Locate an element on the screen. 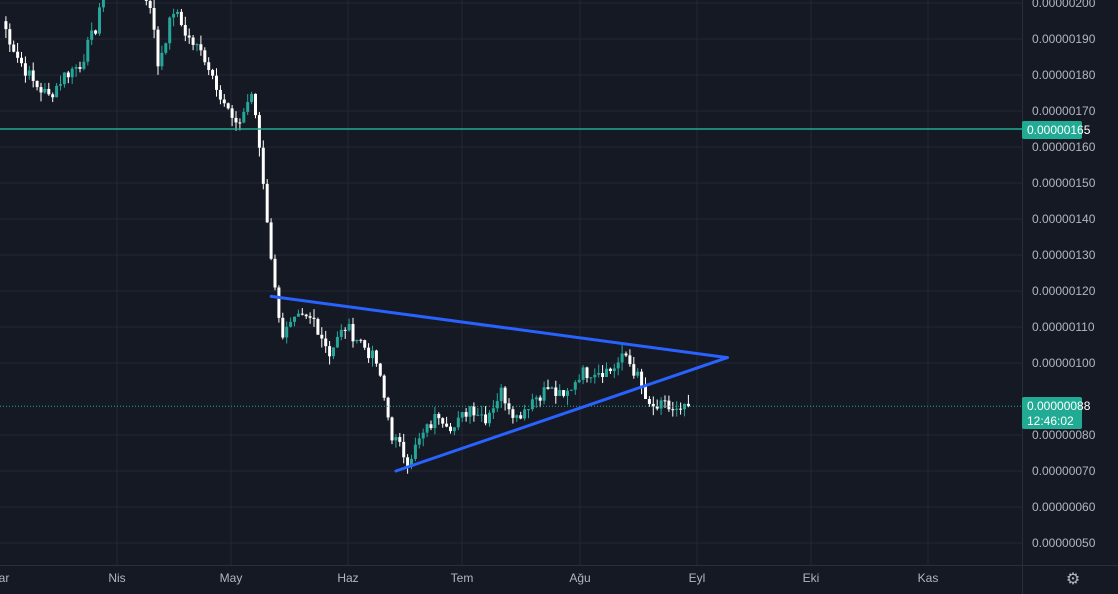 The height and width of the screenshot is (594, 1118). price-tick-label: 0.00000110 is located at coordinates (1063, 327).